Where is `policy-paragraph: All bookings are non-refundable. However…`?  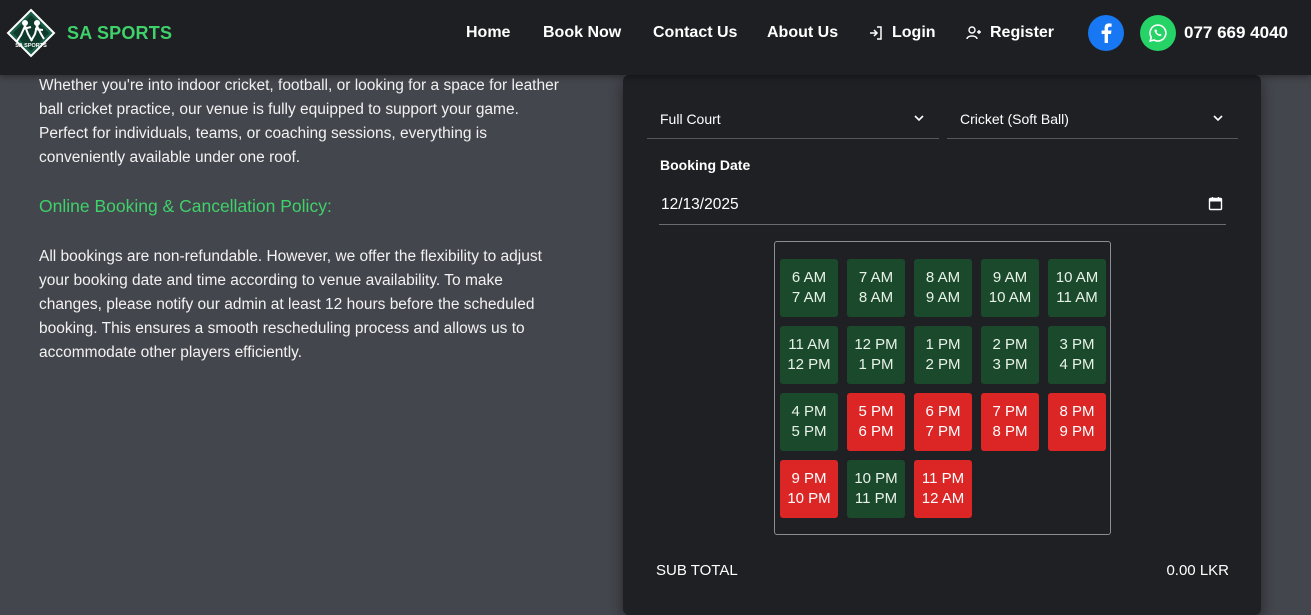 policy-paragraph: All bookings are non-refundable. However… is located at coordinates (290, 304).